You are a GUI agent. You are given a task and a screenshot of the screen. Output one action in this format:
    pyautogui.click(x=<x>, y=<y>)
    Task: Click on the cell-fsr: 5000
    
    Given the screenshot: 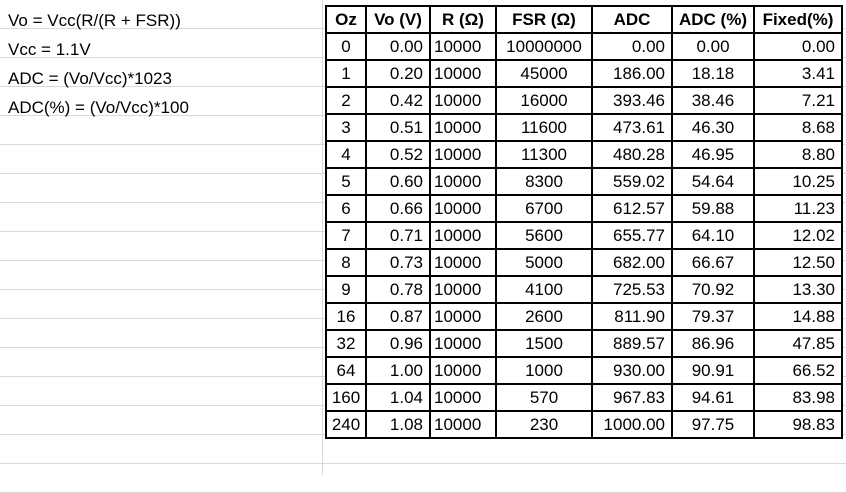 What is the action you would take?
    pyautogui.click(x=544, y=262)
    